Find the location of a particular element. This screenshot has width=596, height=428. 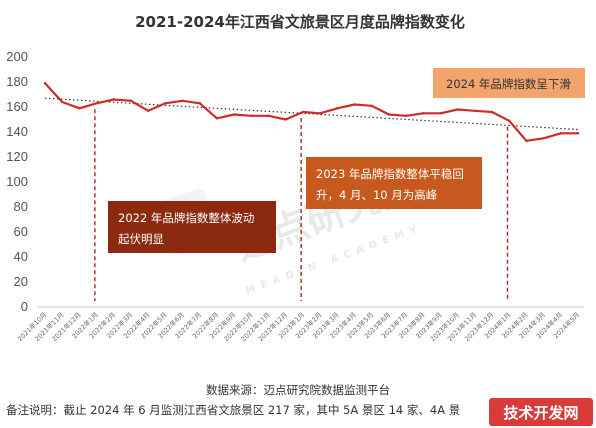

y-tick-label: 140 is located at coordinates (17, 131).